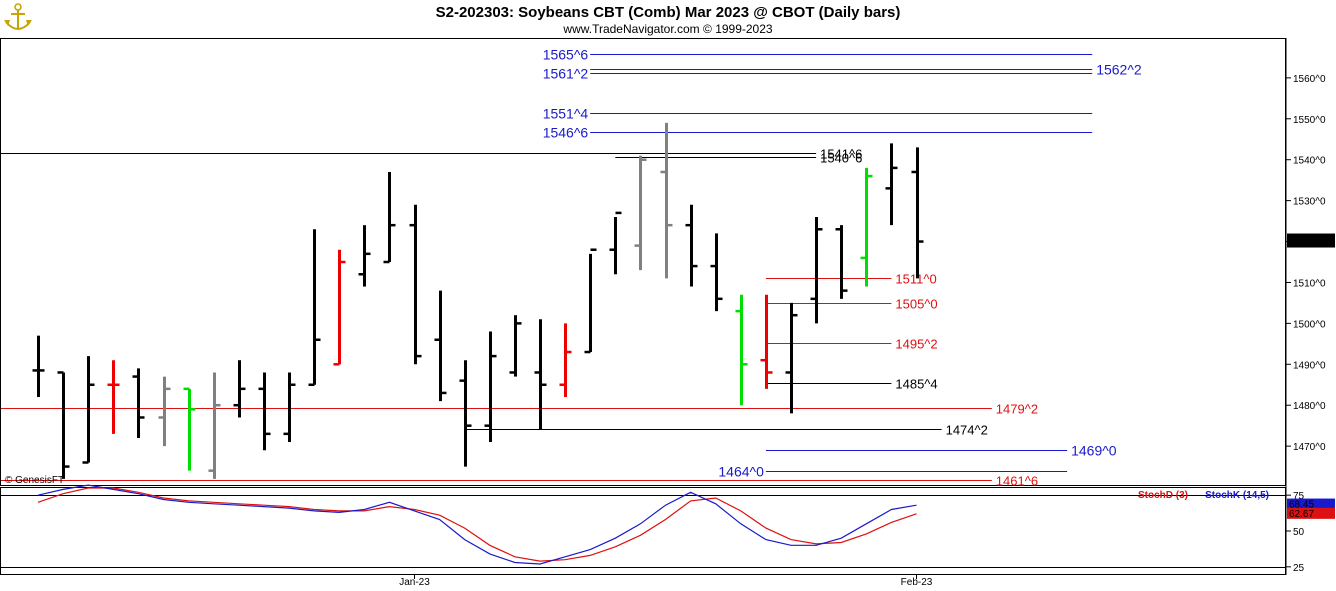 The width and height of the screenshot is (1336, 591). Describe the element at coordinates (916, 344) in the screenshot. I see `level-label: 1495^2` at that location.